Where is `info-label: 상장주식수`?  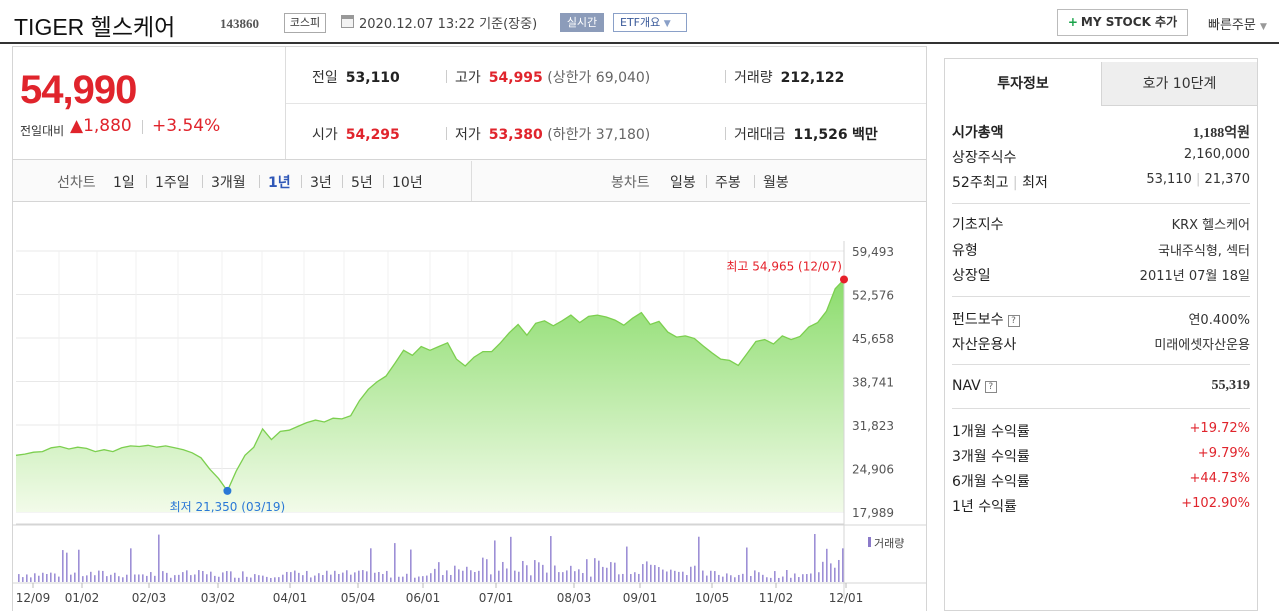 info-label: 상장주식수 is located at coordinates (984, 158).